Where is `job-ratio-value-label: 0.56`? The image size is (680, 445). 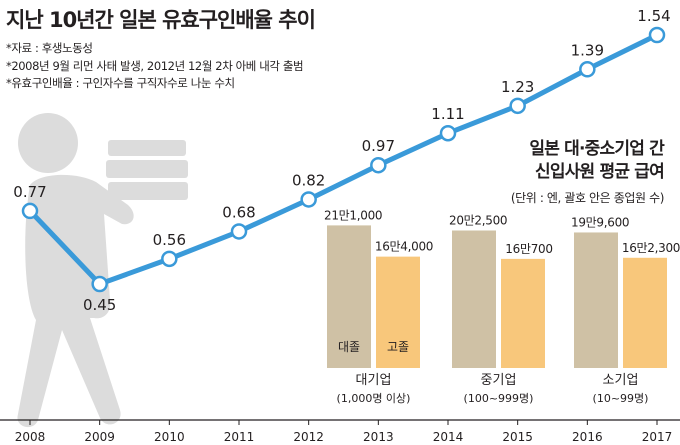
job-ratio-value-label: 0.56 is located at coordinates (169, 240).